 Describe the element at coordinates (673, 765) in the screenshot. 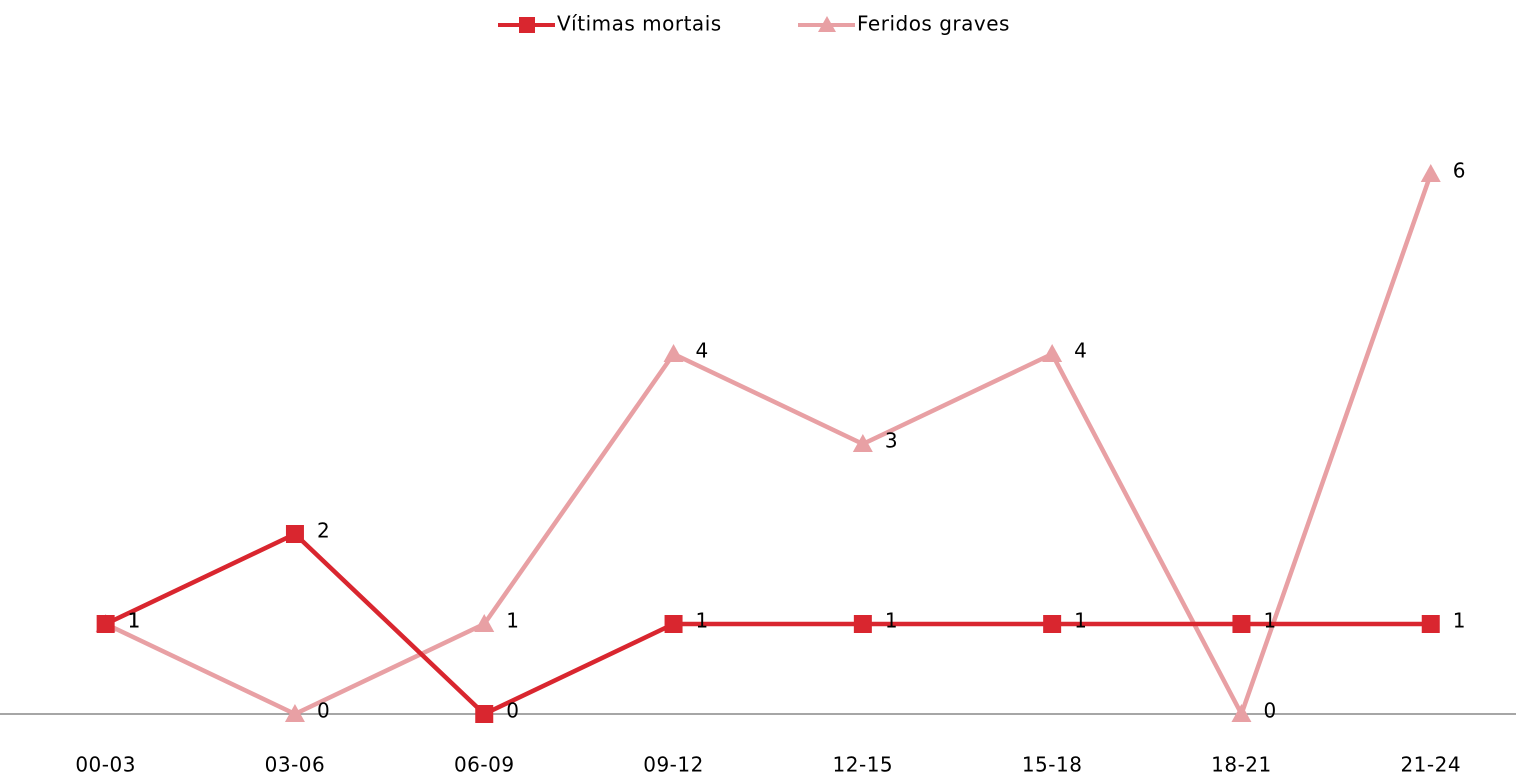

I see `x-tick-label: 09-12` at that location.